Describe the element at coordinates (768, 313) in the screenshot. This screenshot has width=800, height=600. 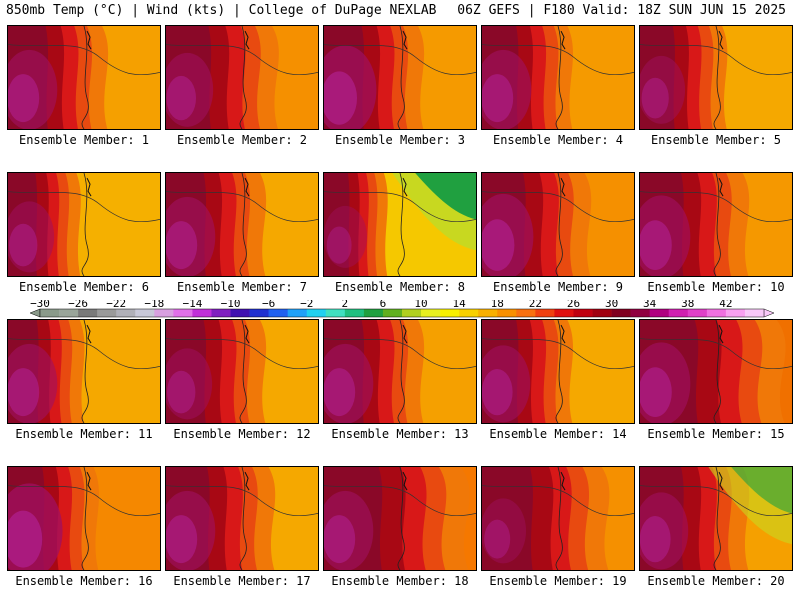
I see `colorbar-arrow-high` at that location.